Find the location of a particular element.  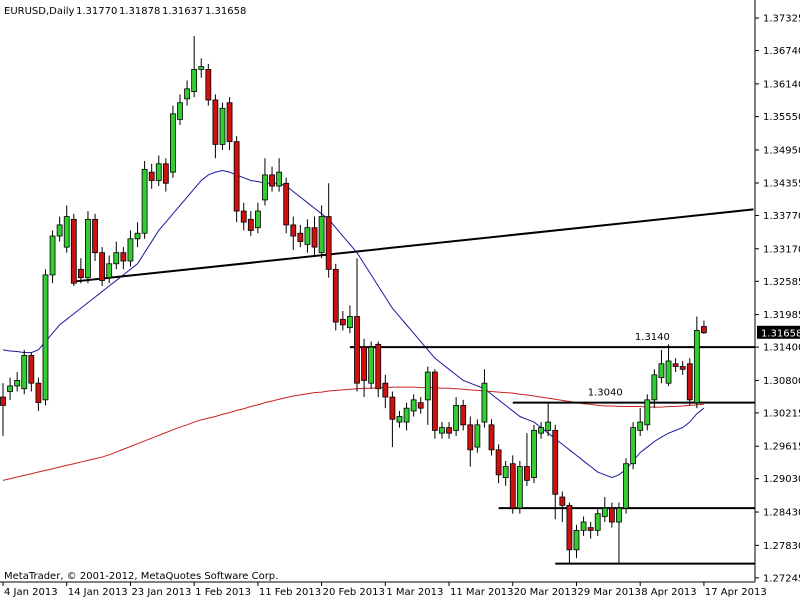

x-tick-label: 8 Apr 2013 is located at coordinates (668, 592).